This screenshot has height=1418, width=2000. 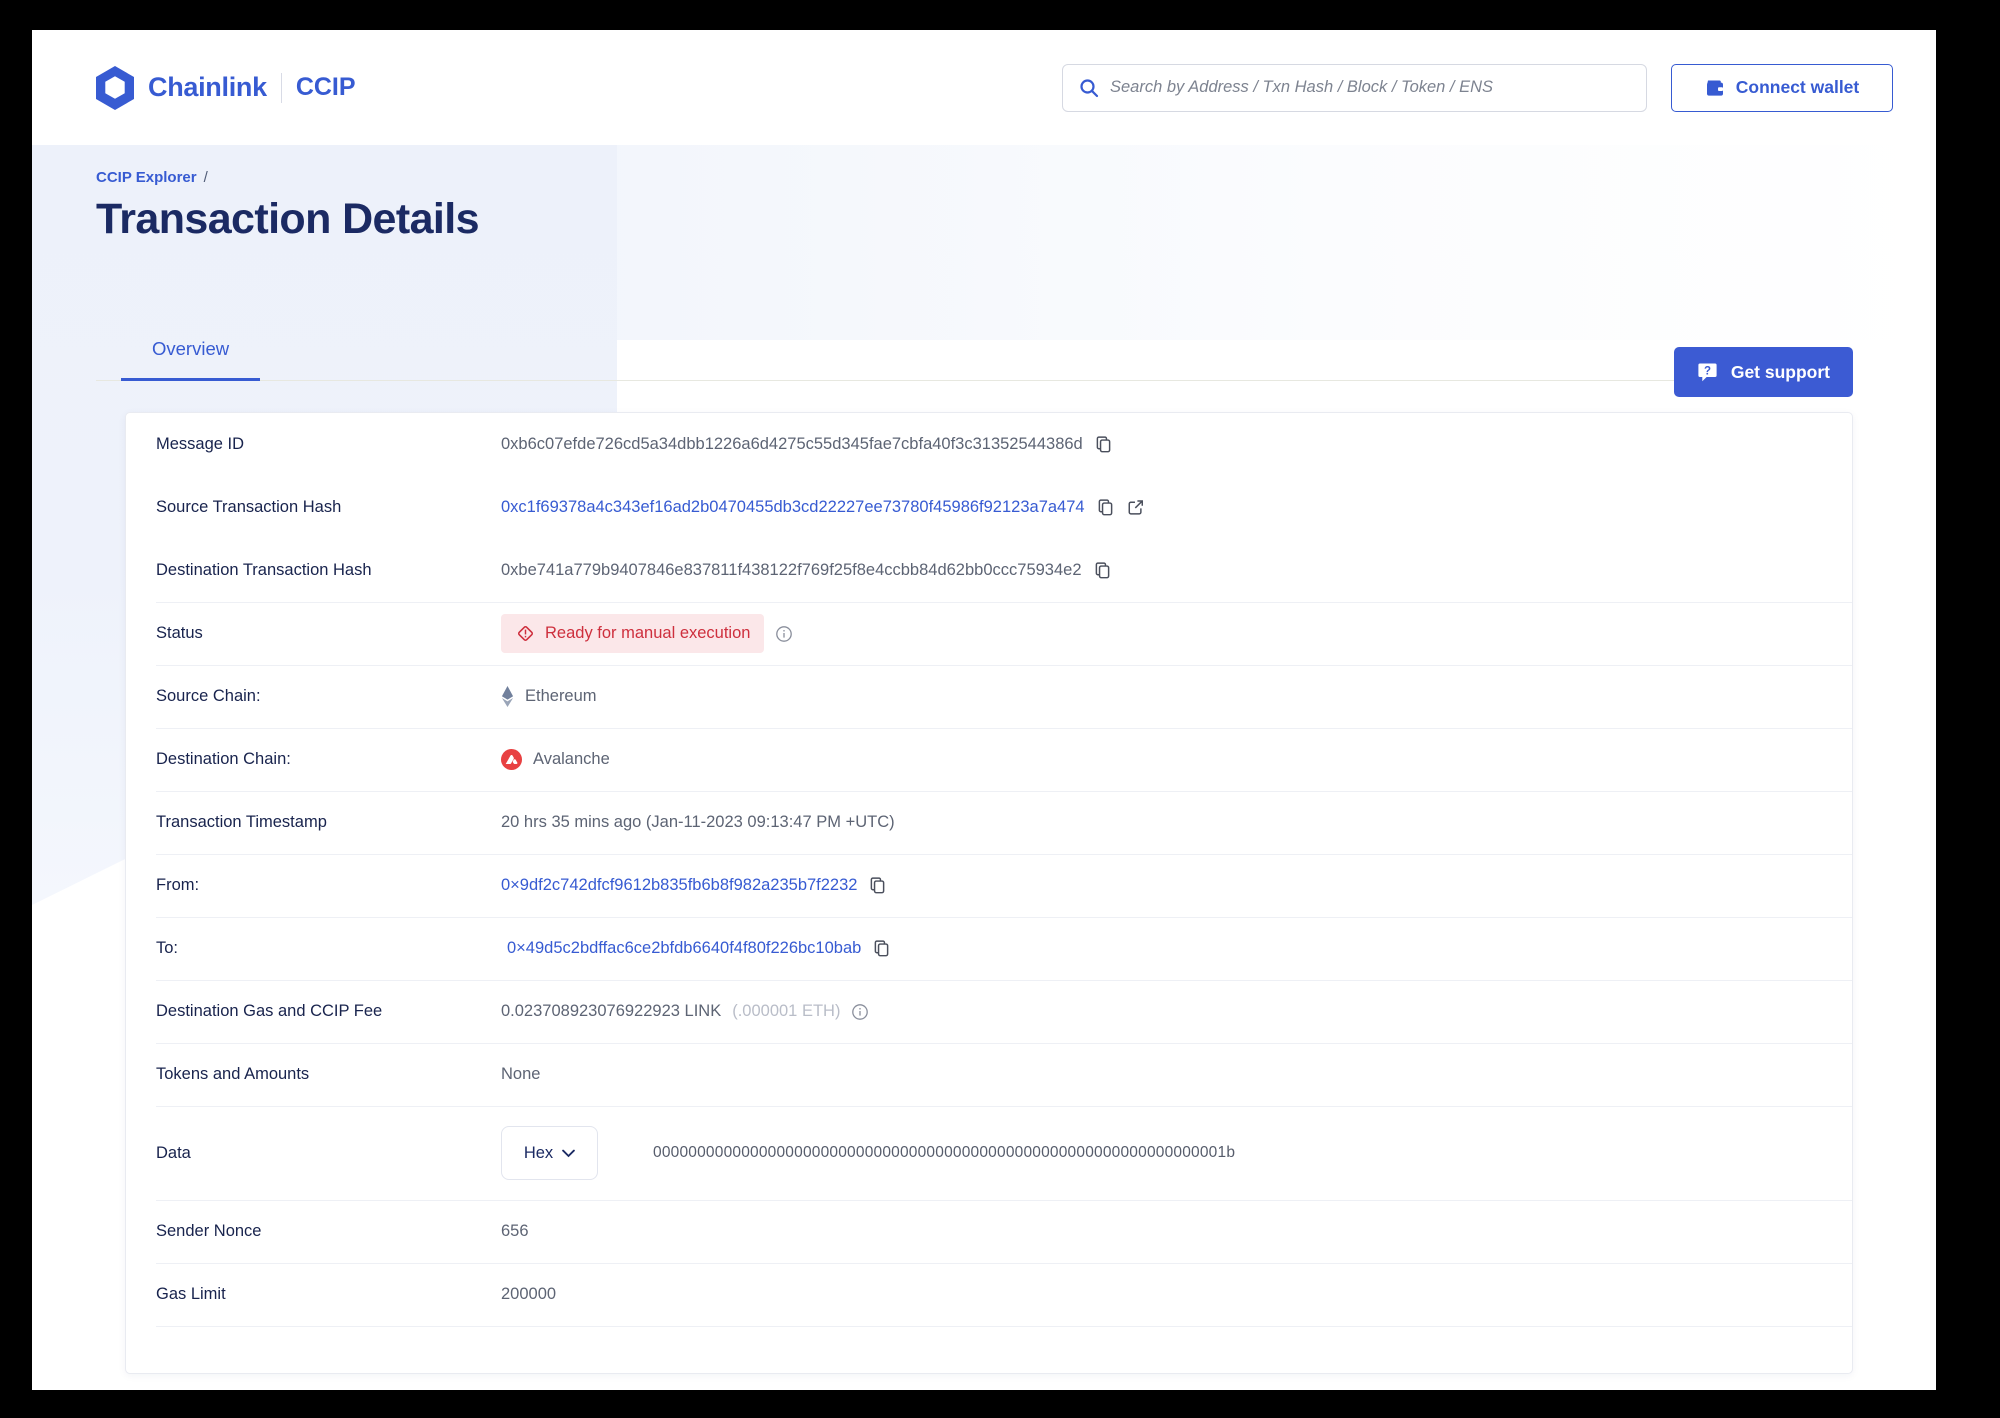 I want to click on data-format-dropdown: Hex, so click(x=549, y=1153).